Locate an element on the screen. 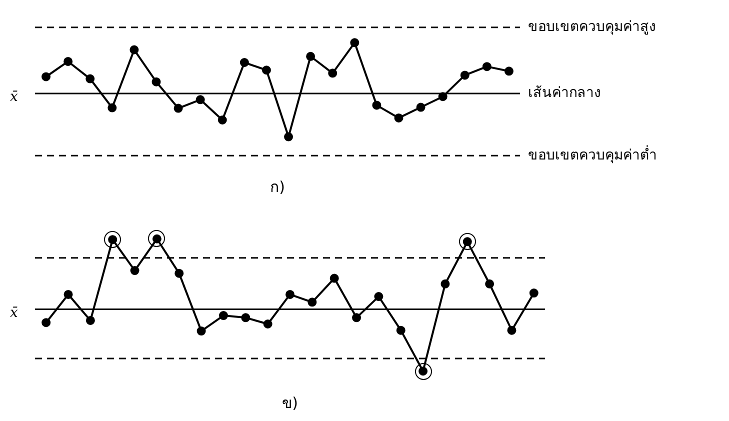 The width and height of the screenshot is (729, 421). text: ก) is located at coordinates (277, 187).